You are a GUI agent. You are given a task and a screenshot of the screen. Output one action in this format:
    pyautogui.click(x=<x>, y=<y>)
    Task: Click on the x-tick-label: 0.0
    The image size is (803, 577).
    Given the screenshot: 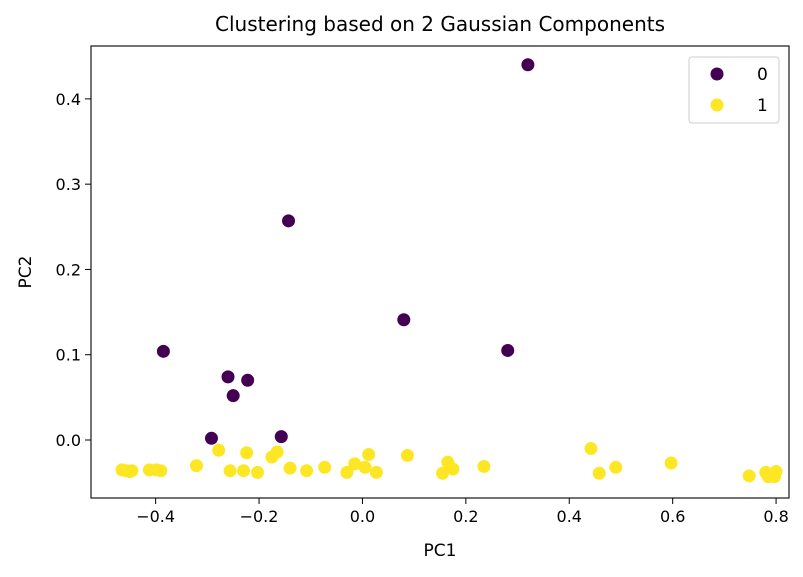 What is the action you would take?
    pyautogui.click(x=362, y=516)
    